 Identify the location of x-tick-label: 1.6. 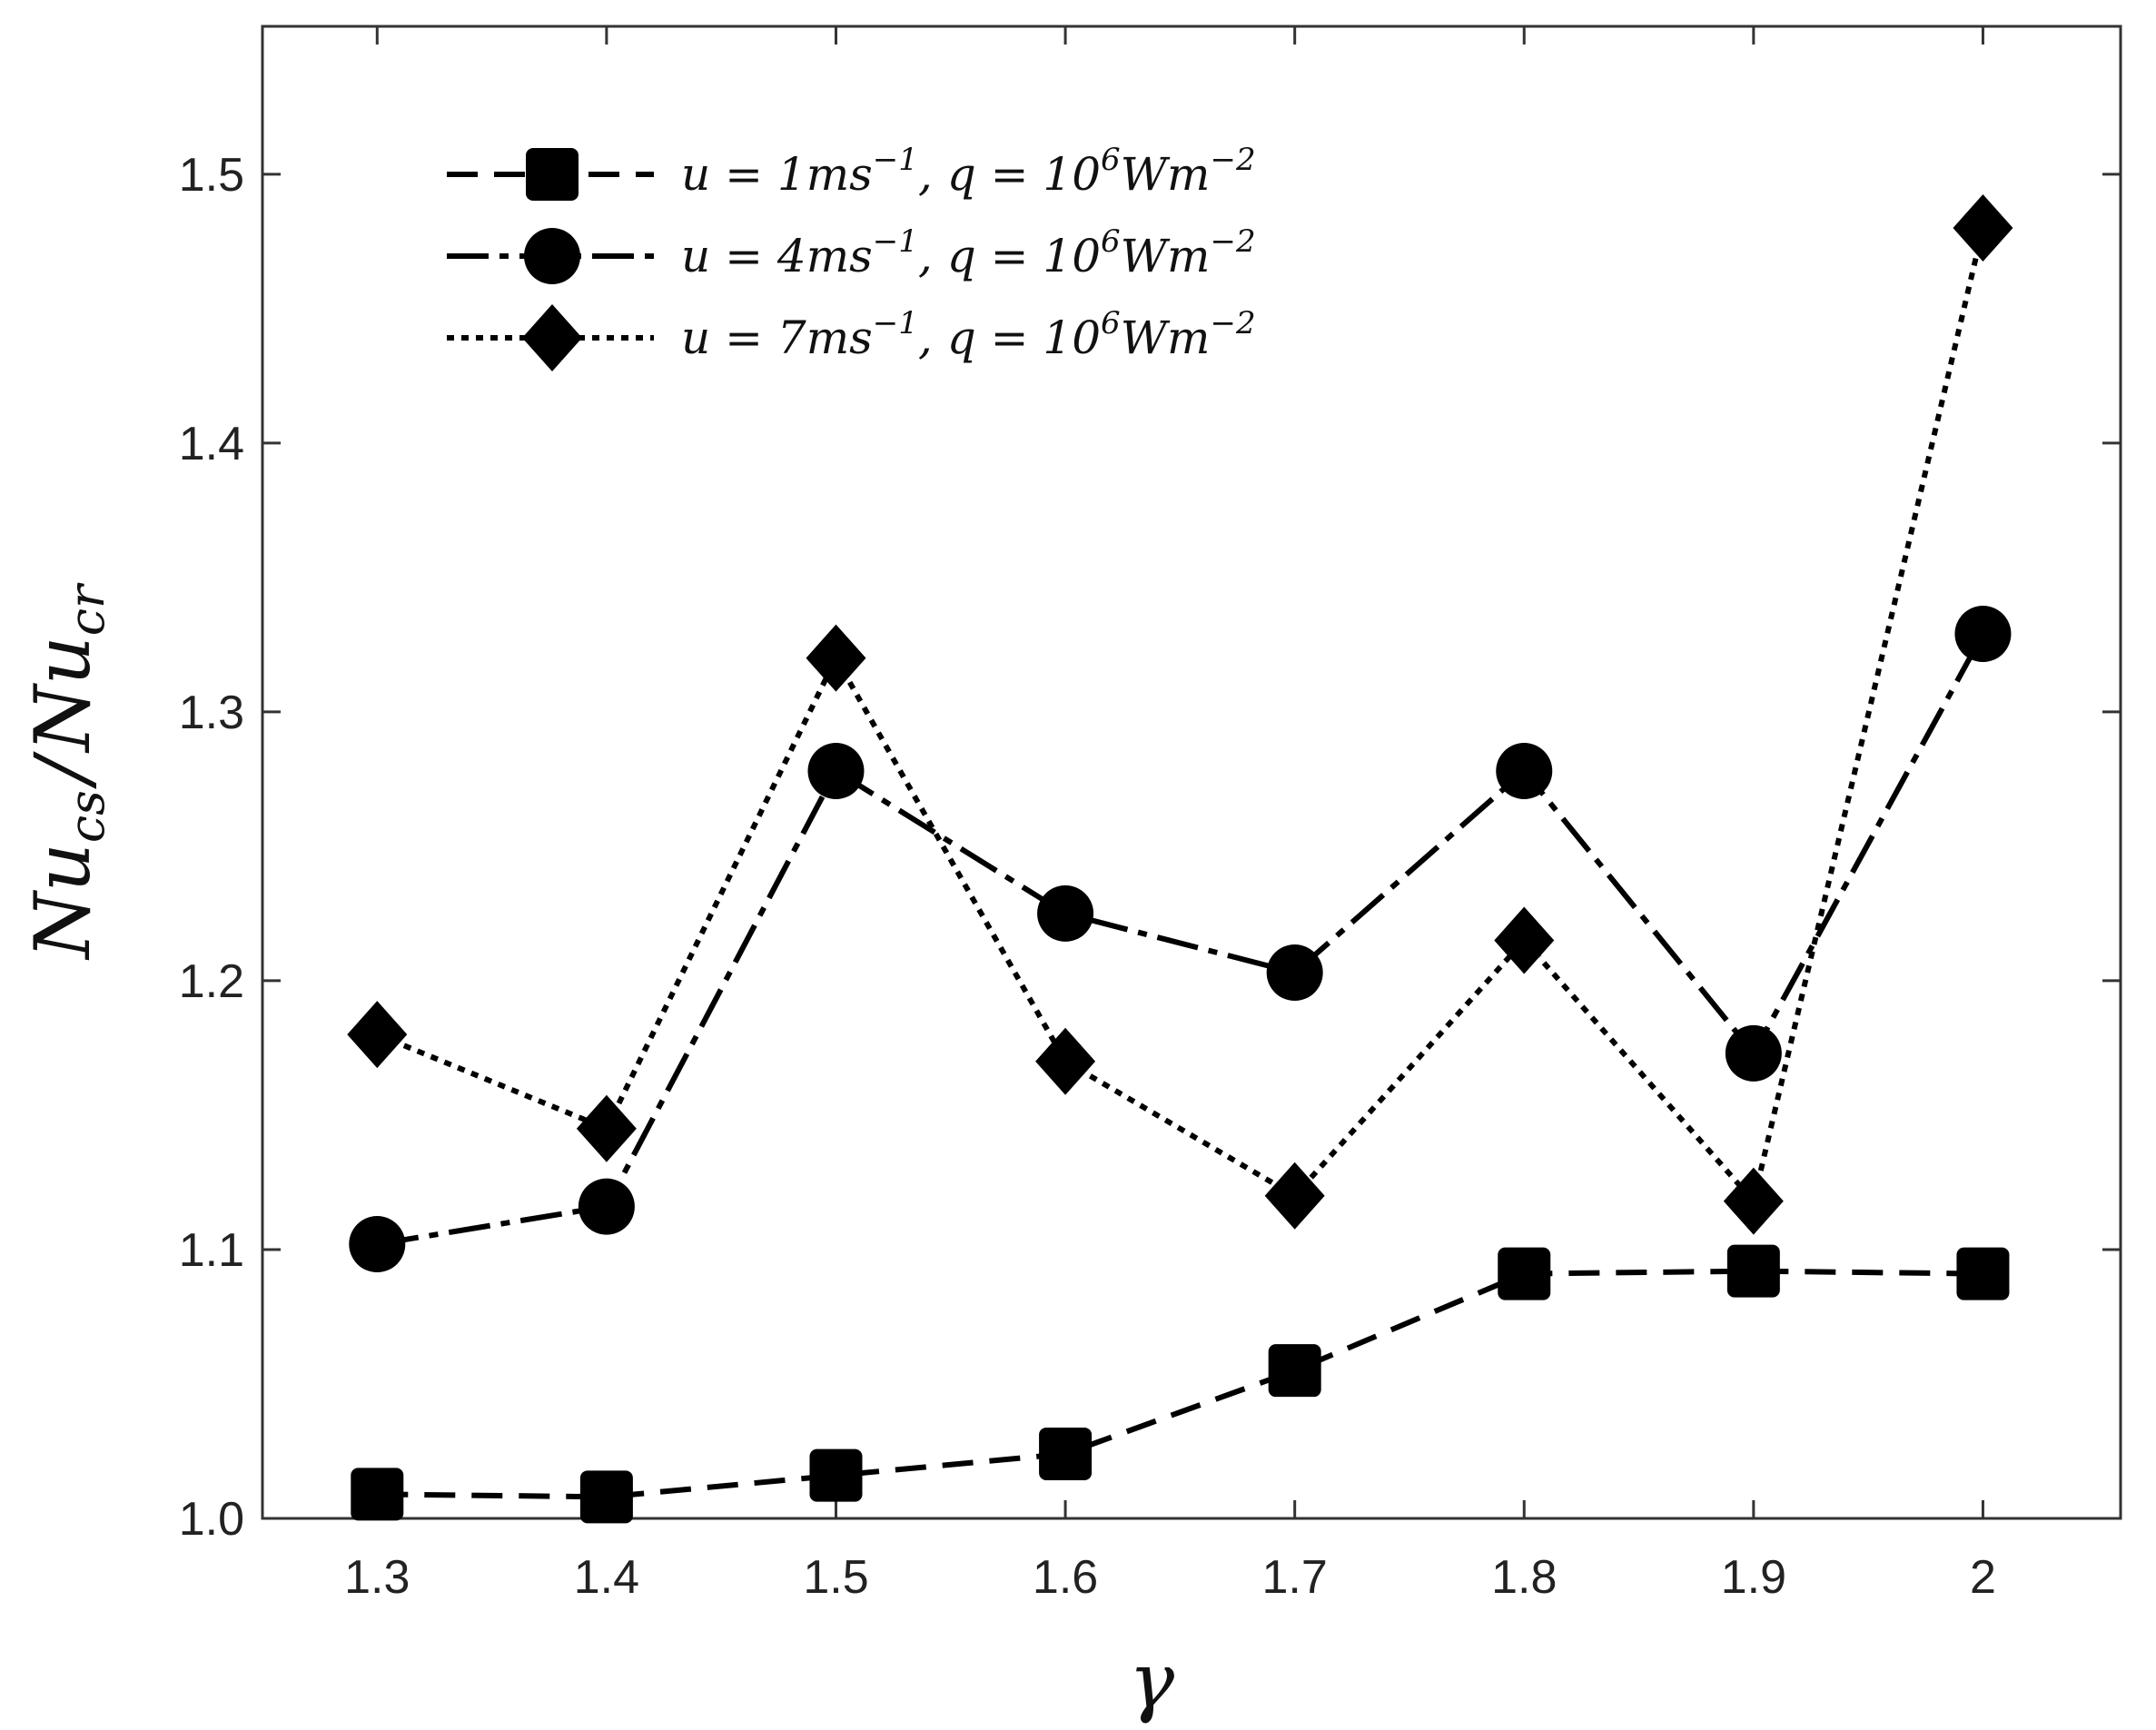
(1065, 1577).